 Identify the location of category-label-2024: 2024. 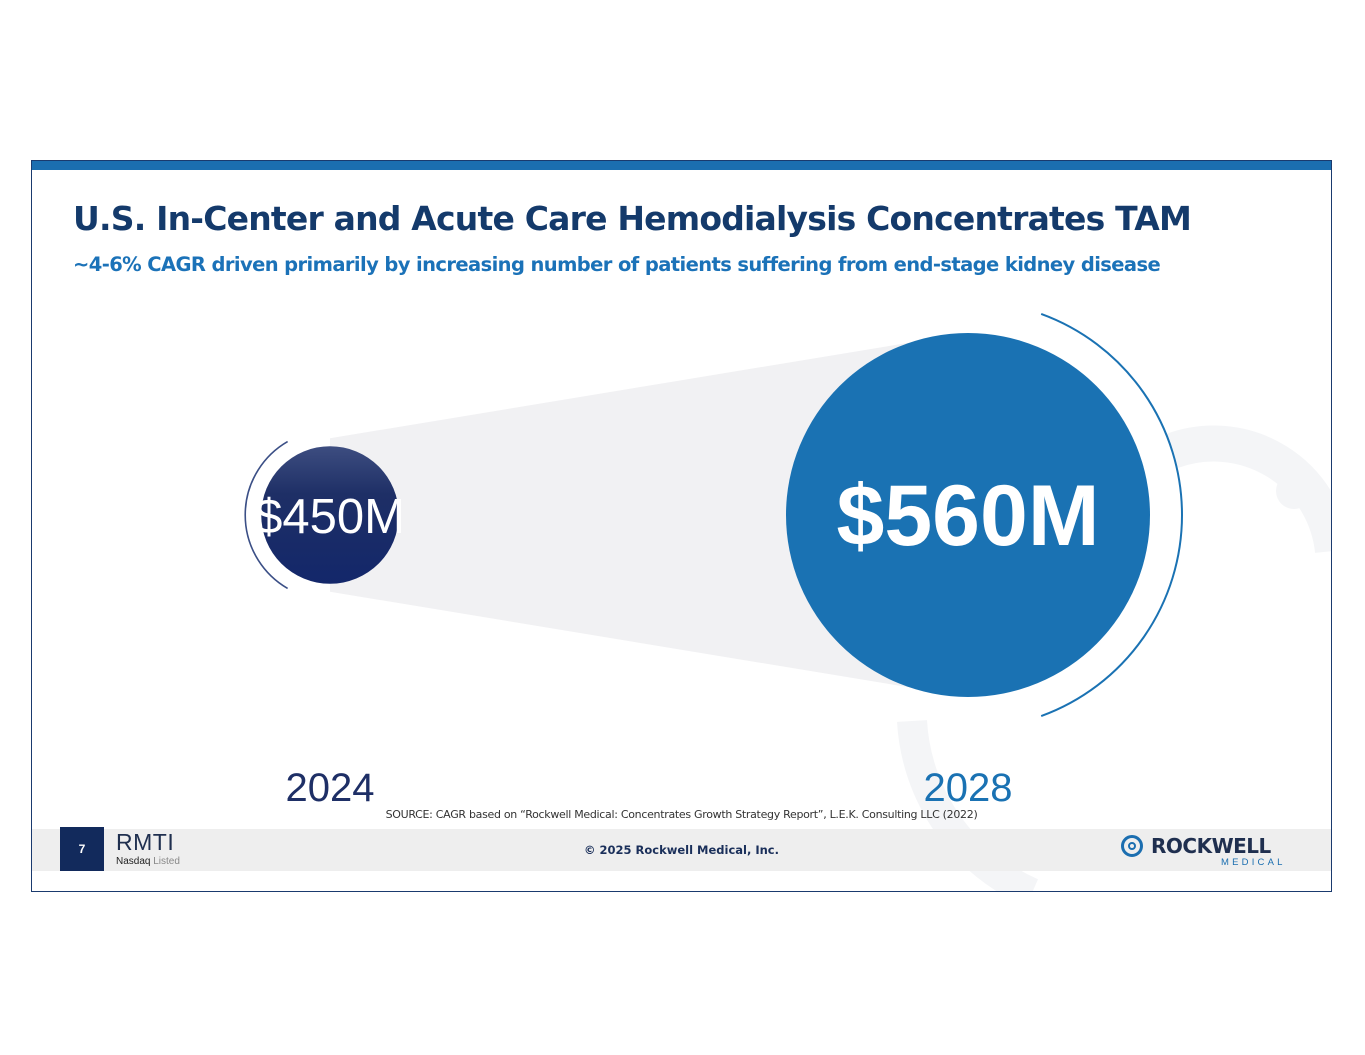
(330, 788).